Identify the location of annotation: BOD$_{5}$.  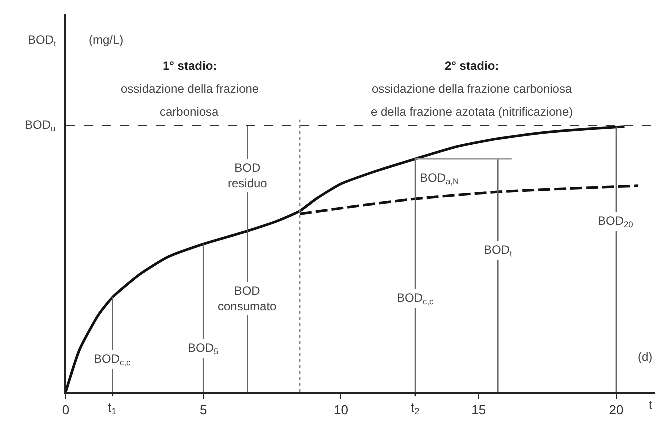
(204, 349).